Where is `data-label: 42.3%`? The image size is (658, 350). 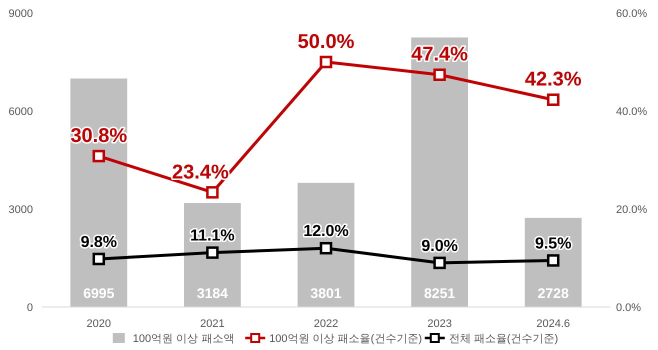
data-label: 42.3% is located at coordinates (553, 79).